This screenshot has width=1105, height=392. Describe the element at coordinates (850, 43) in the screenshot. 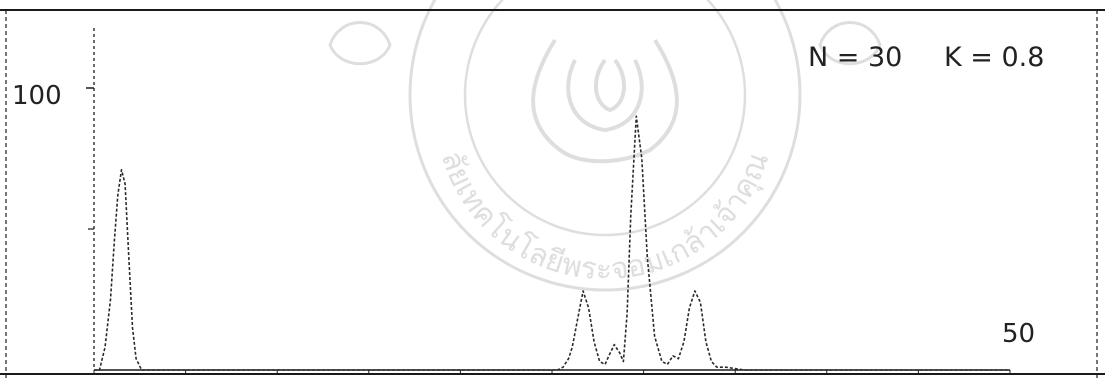

I see `watermark-lotus-right` at that location.